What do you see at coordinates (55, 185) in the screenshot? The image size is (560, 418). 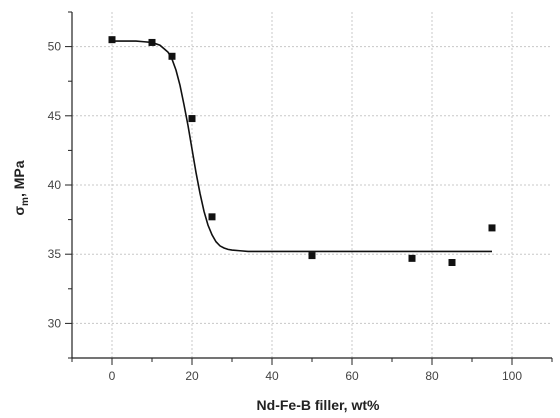 I see `y-tick-label: 40` at bounding box center [55, 185].